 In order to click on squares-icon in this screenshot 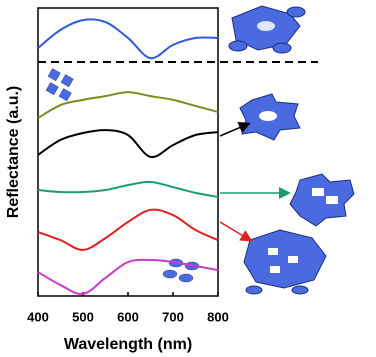, I will do `click(59, 85)`.